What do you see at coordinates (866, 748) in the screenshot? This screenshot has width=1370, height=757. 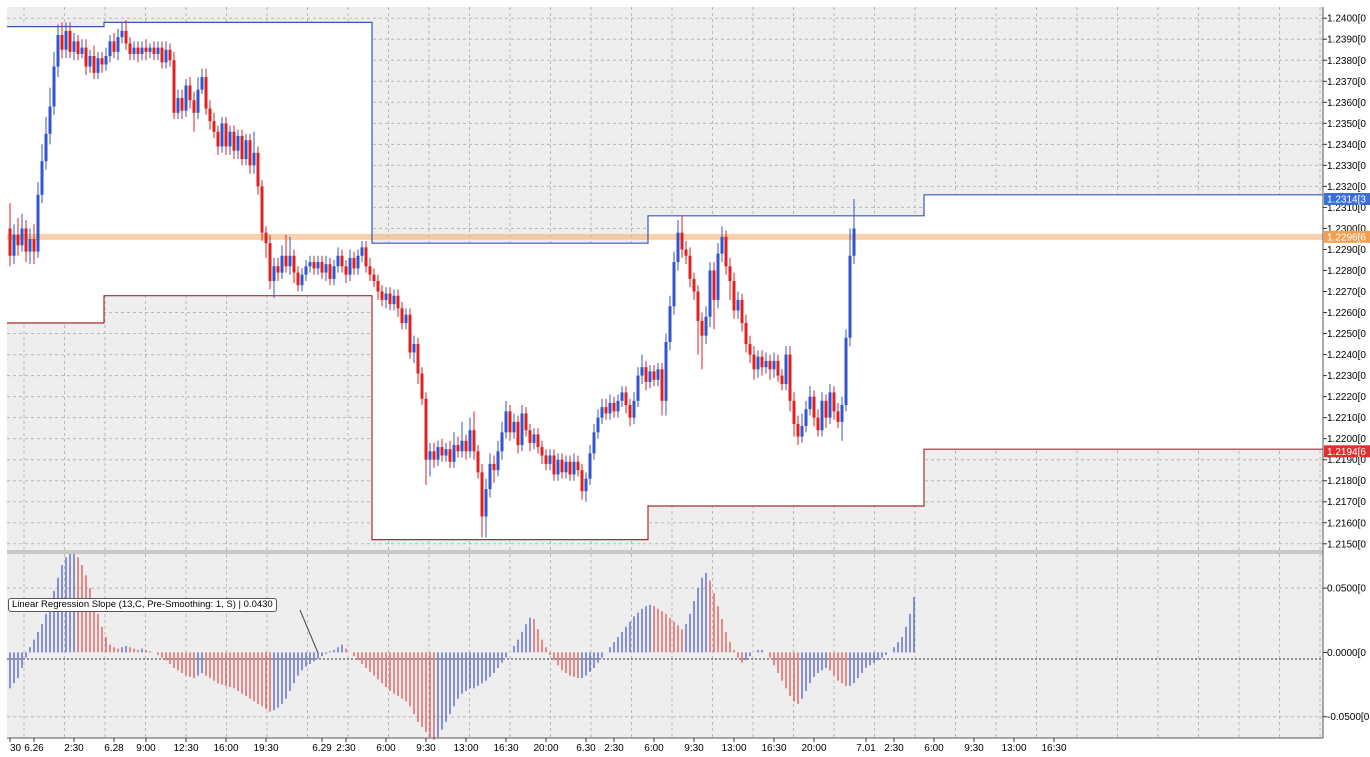 I see `time-tick-label: 7.01` at bounding box center [866, 748].